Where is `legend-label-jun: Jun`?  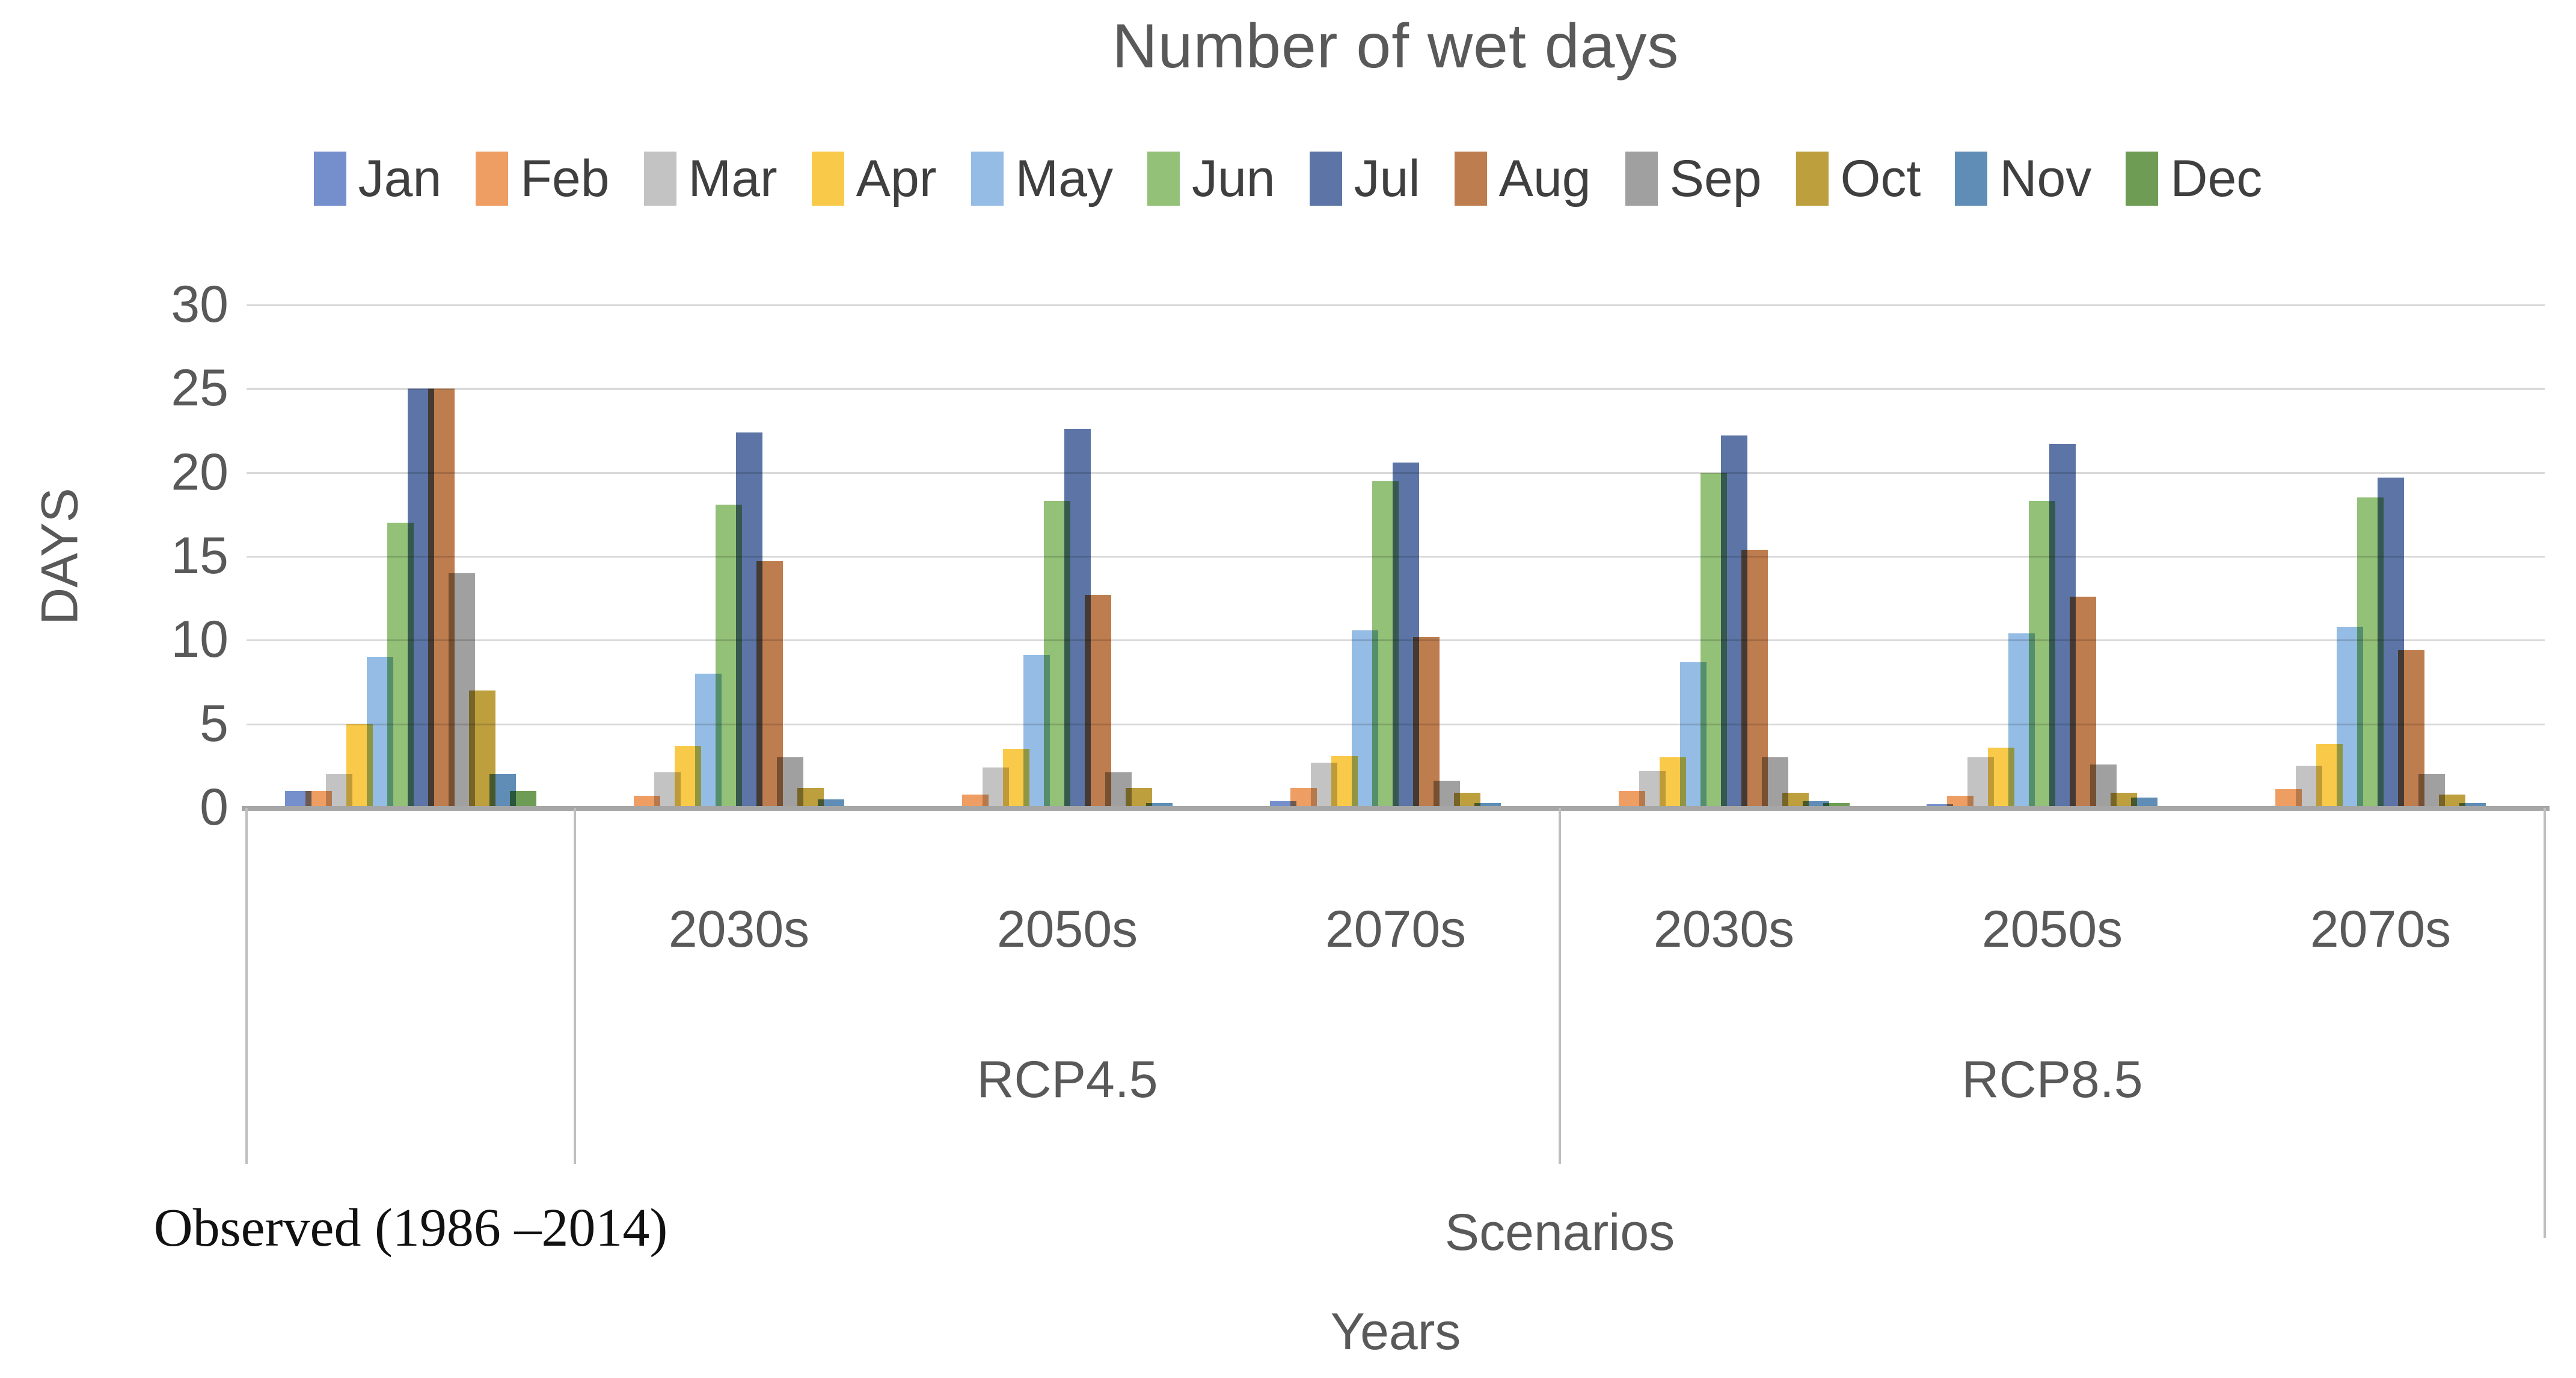 legend-label-jun: Jun is located at coordinates (1233, 179).